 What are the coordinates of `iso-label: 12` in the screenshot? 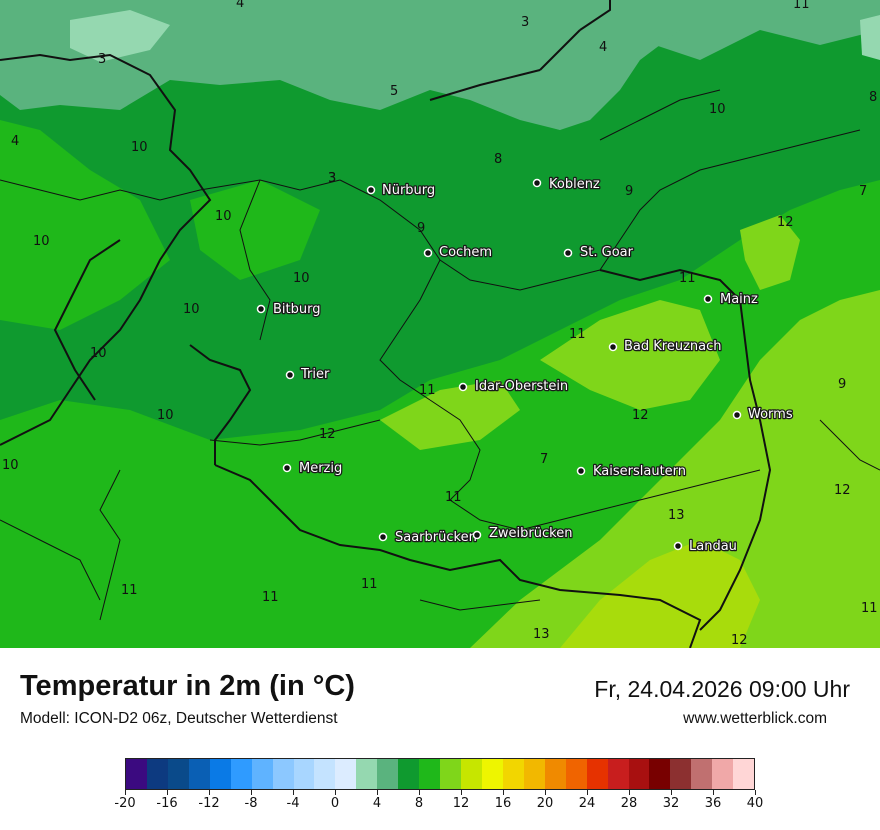 It's located at (739, 640).